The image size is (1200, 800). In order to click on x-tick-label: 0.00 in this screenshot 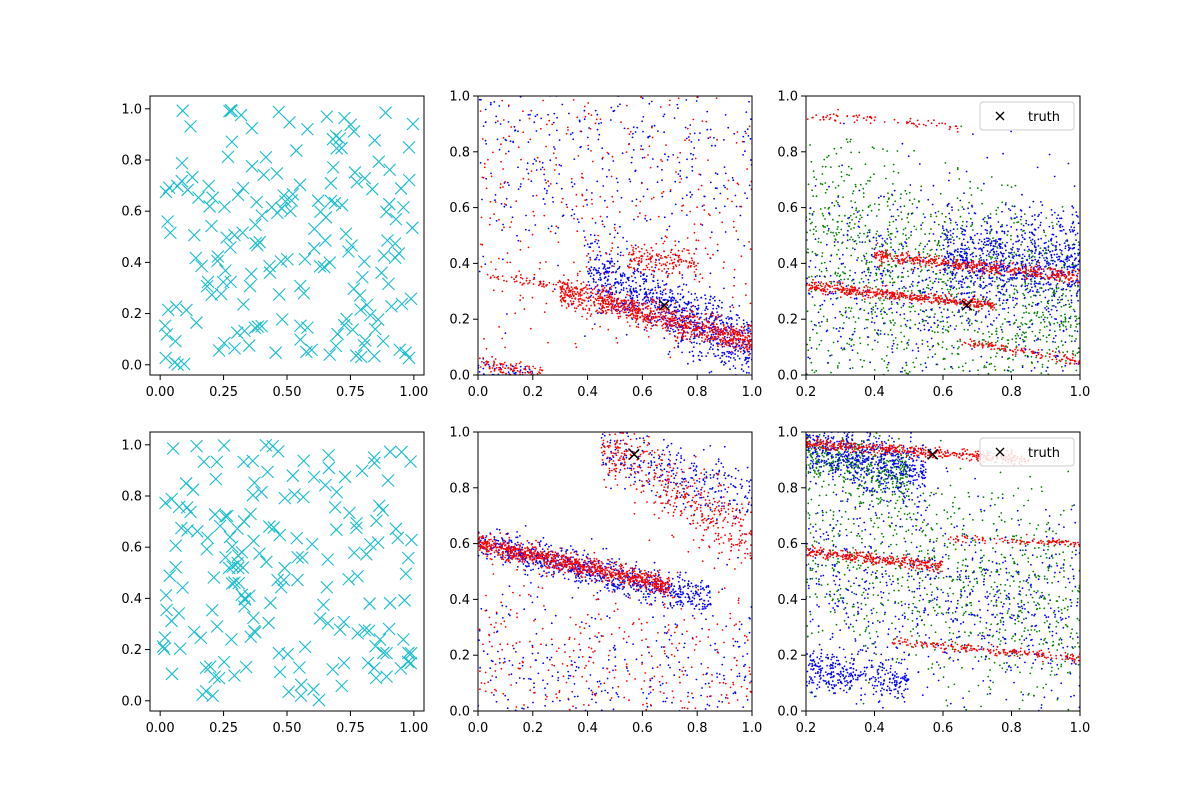, I will do `click(160, 392)`.